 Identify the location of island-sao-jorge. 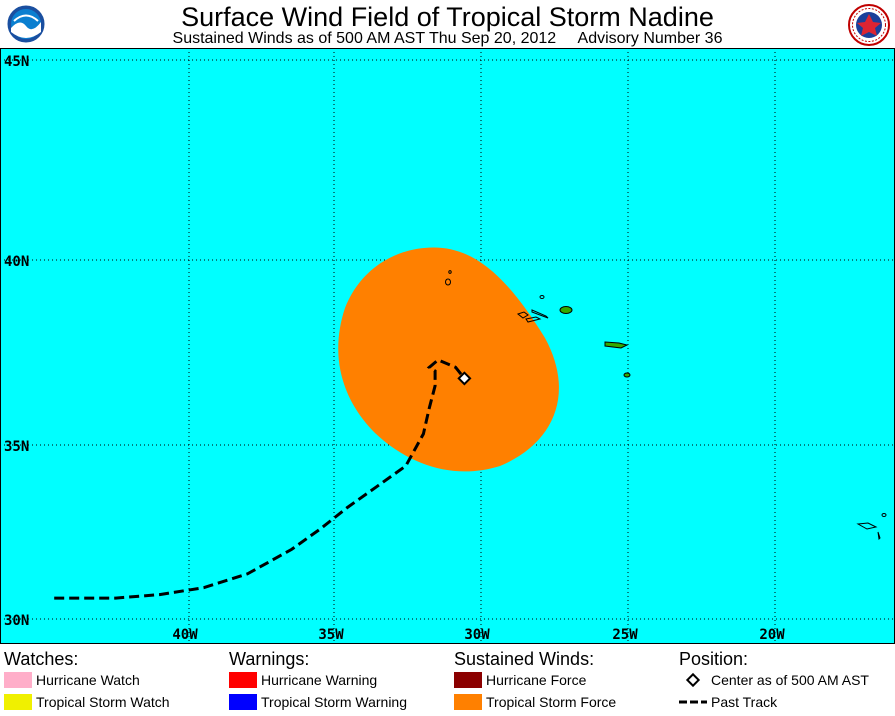
(540, 314).